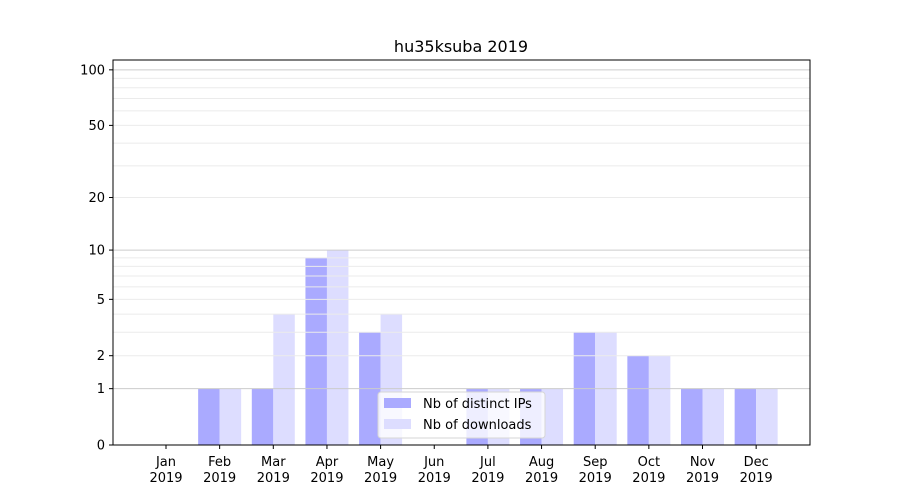 The height and width of the screenshot is (504, 900). I want to click on x-tick-label: Nov 2019, so click(702, 470).